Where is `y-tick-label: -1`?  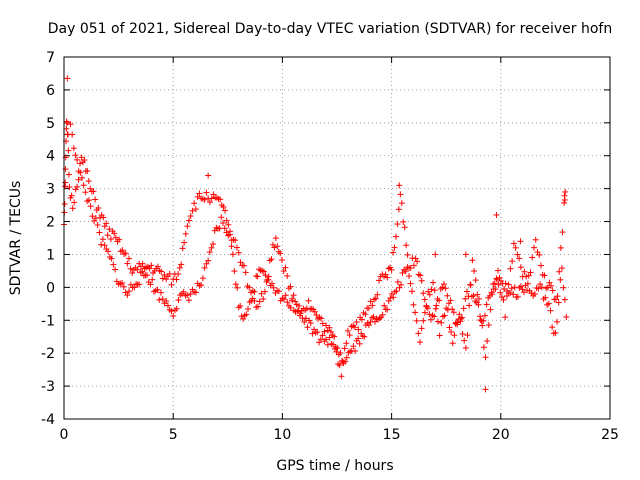 y-tick-label: -1 is located at coordinates (48, 321).